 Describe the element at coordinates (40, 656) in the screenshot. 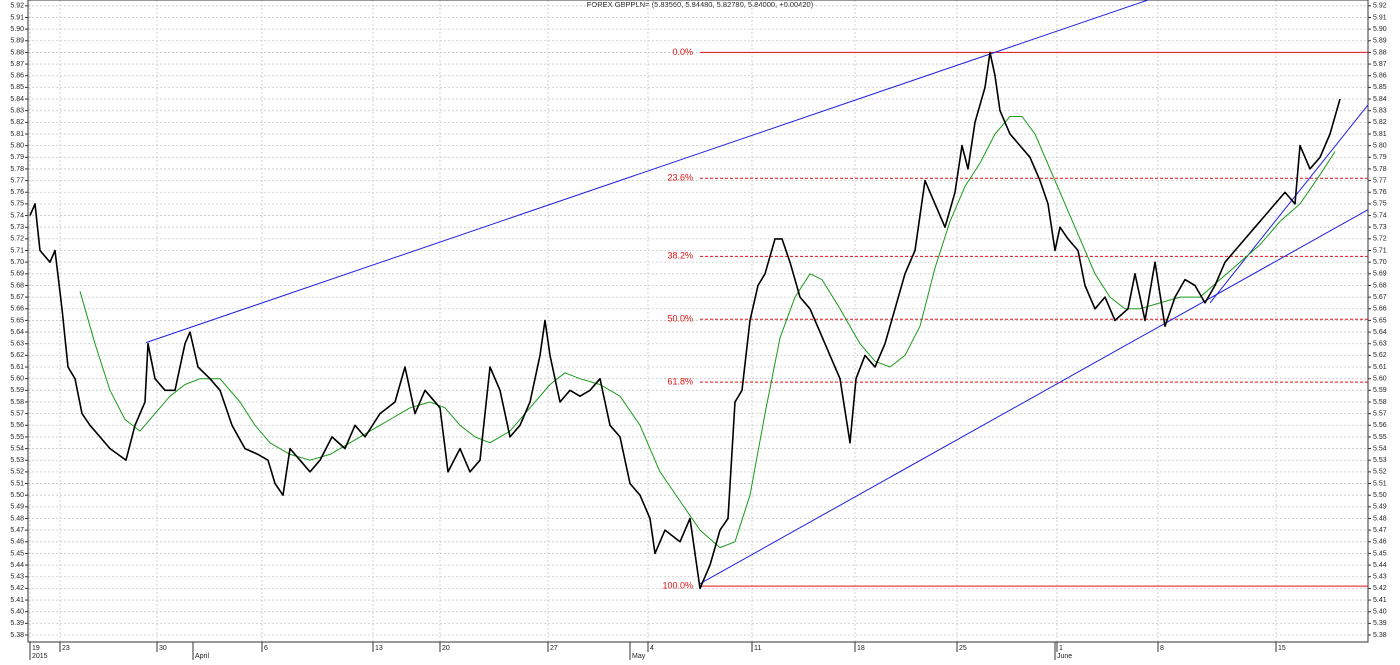

I see `period-label: 2015` at that location.